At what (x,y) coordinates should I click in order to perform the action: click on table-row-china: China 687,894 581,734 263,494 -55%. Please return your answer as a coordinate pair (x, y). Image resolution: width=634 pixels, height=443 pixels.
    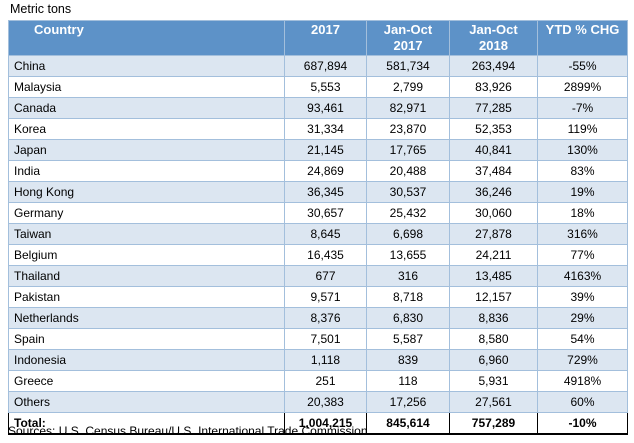
    Looking at the image, I should click on (318, 66).